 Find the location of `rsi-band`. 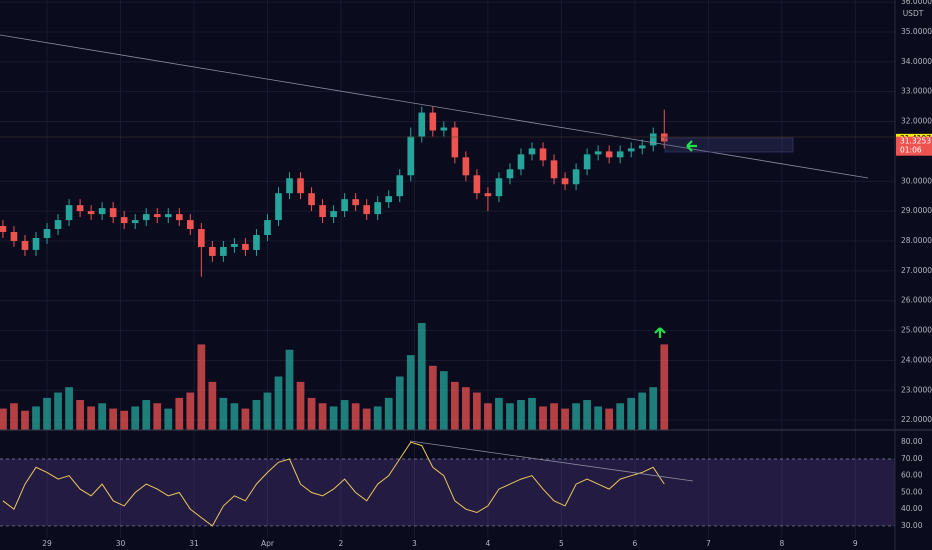

rsi-band is located at coordinates (447, 492).